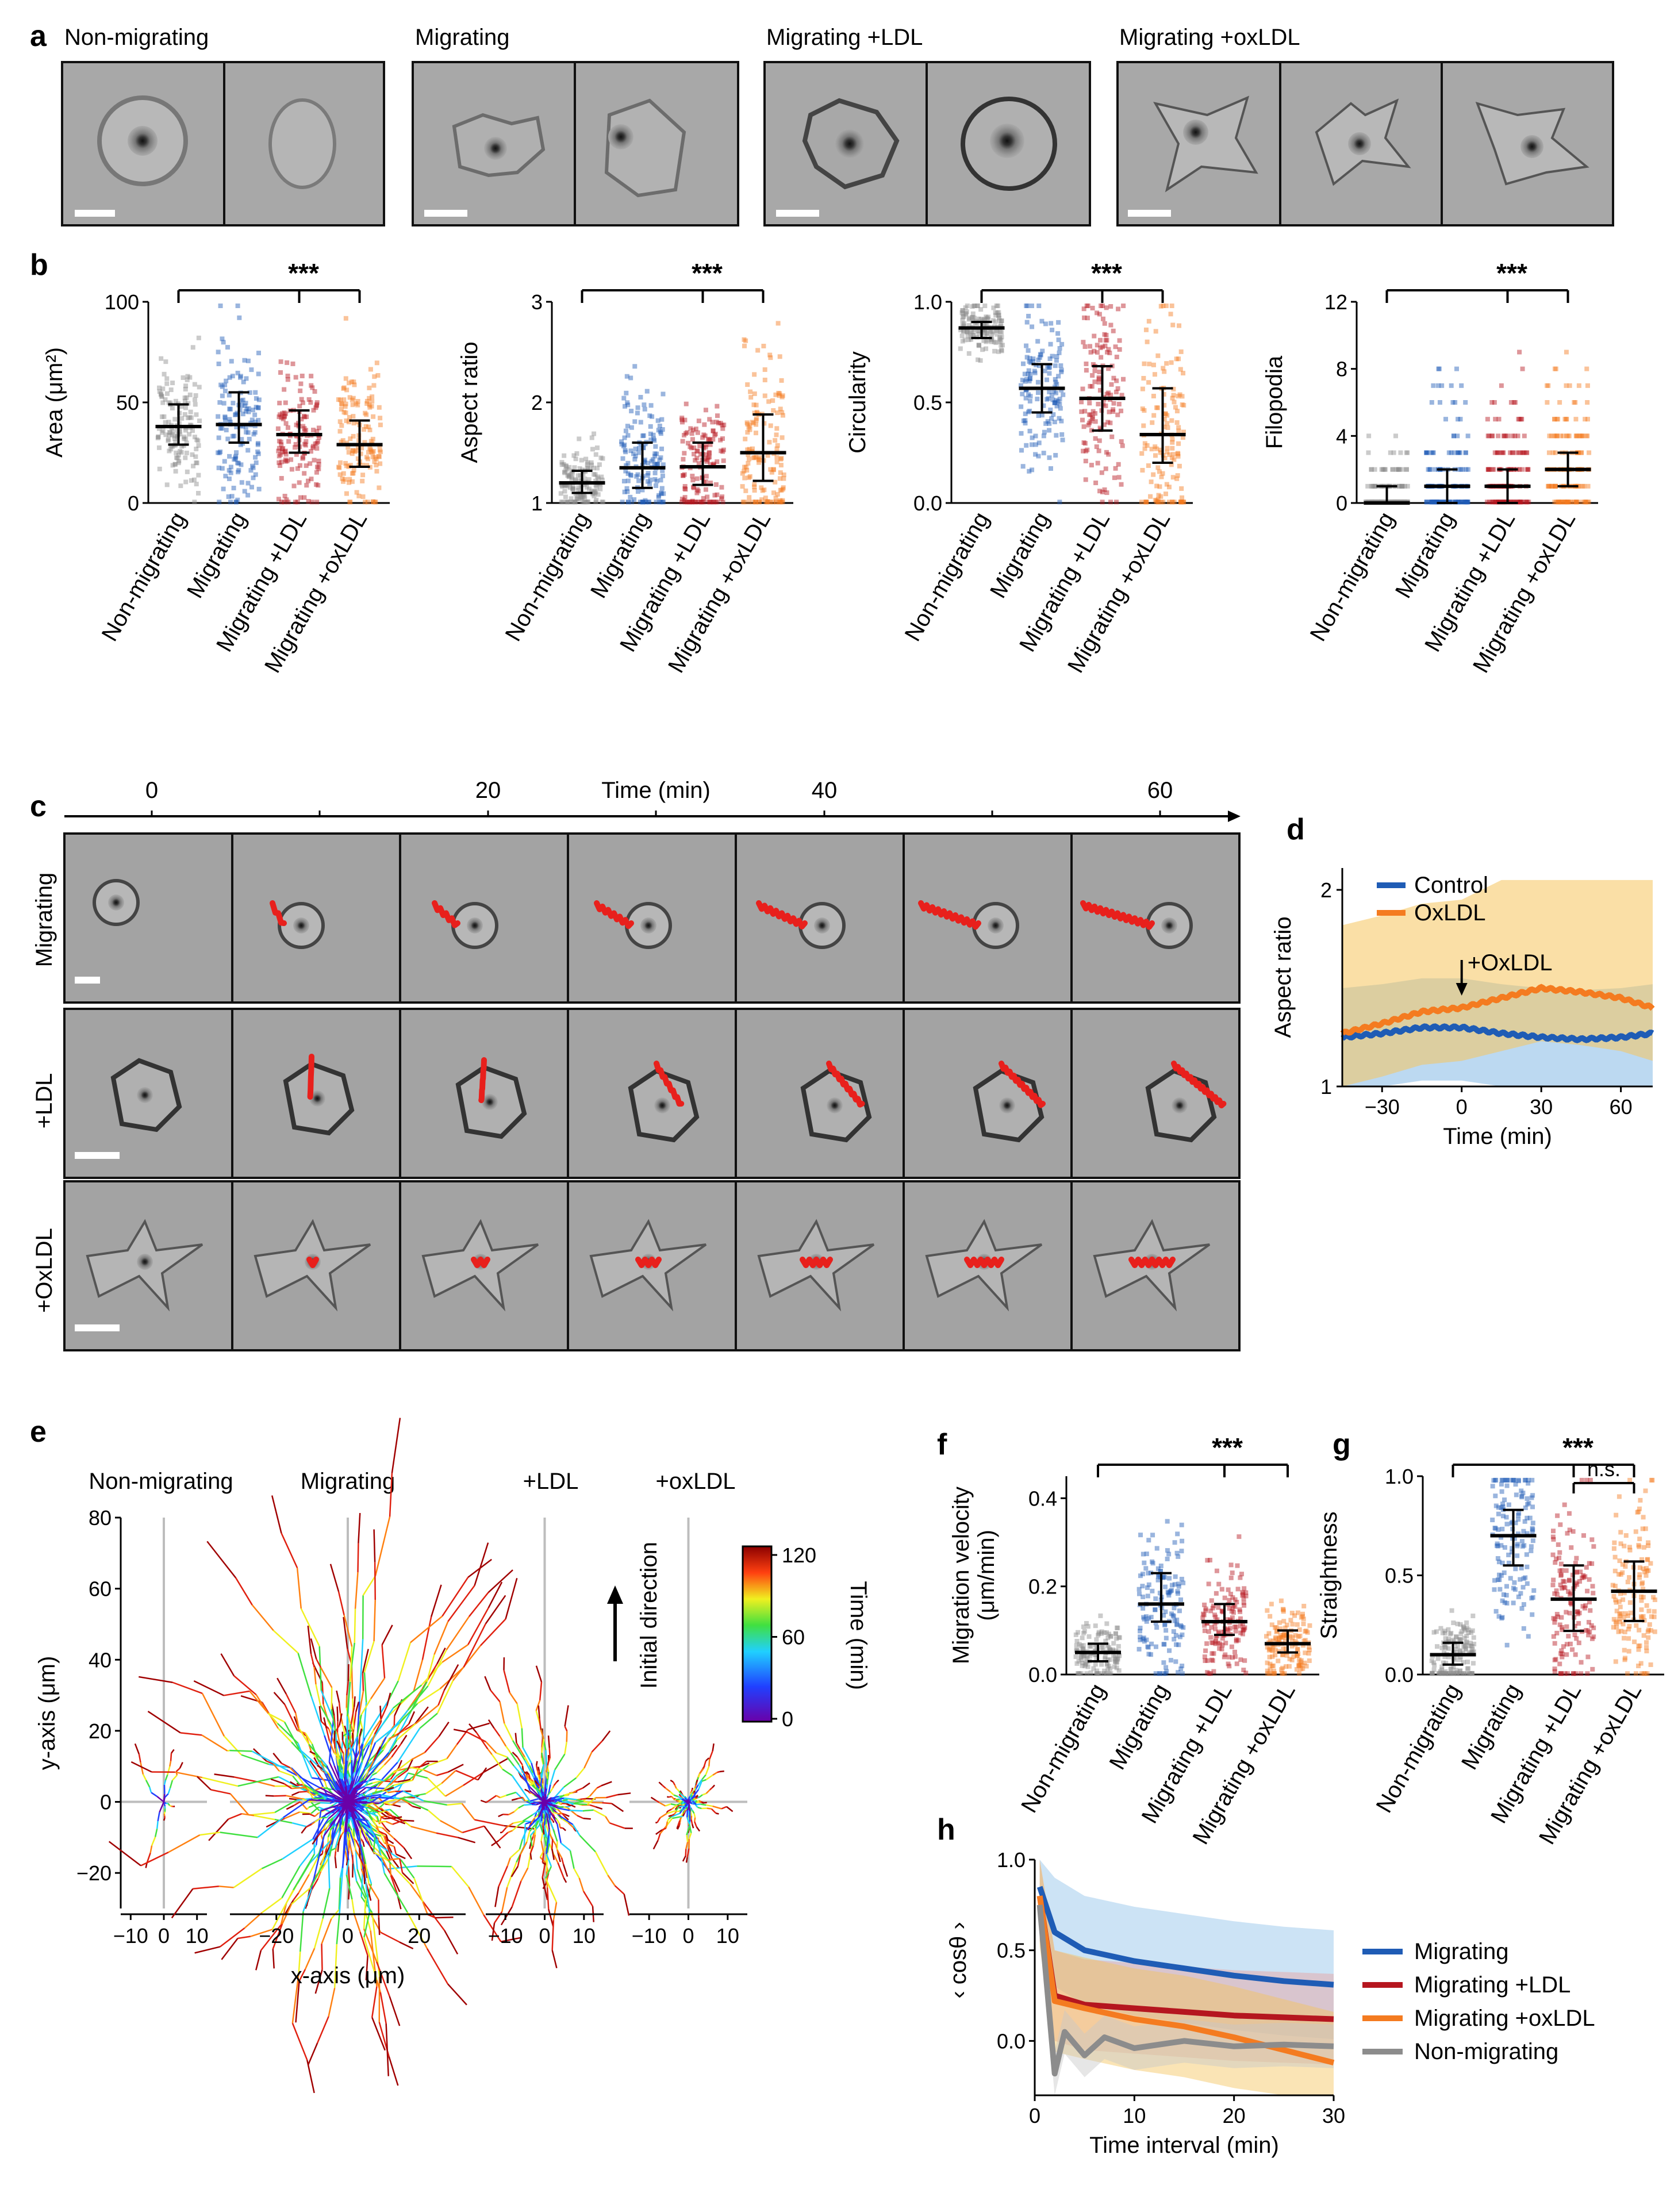 The image size is (1678, 2212). I want to click on series-line-control, so click(1497, 1033).